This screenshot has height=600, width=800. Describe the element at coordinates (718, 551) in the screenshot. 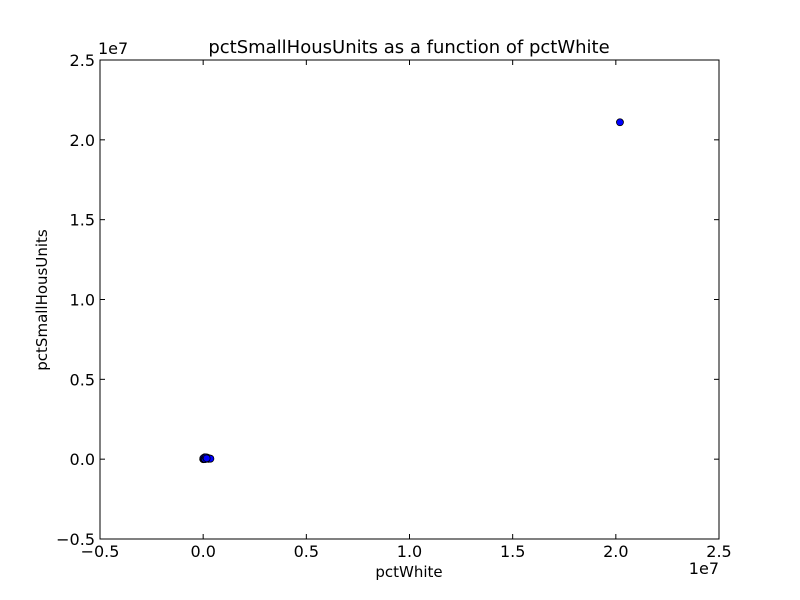

I see `x-tick-label-6: 2.5` at that location.